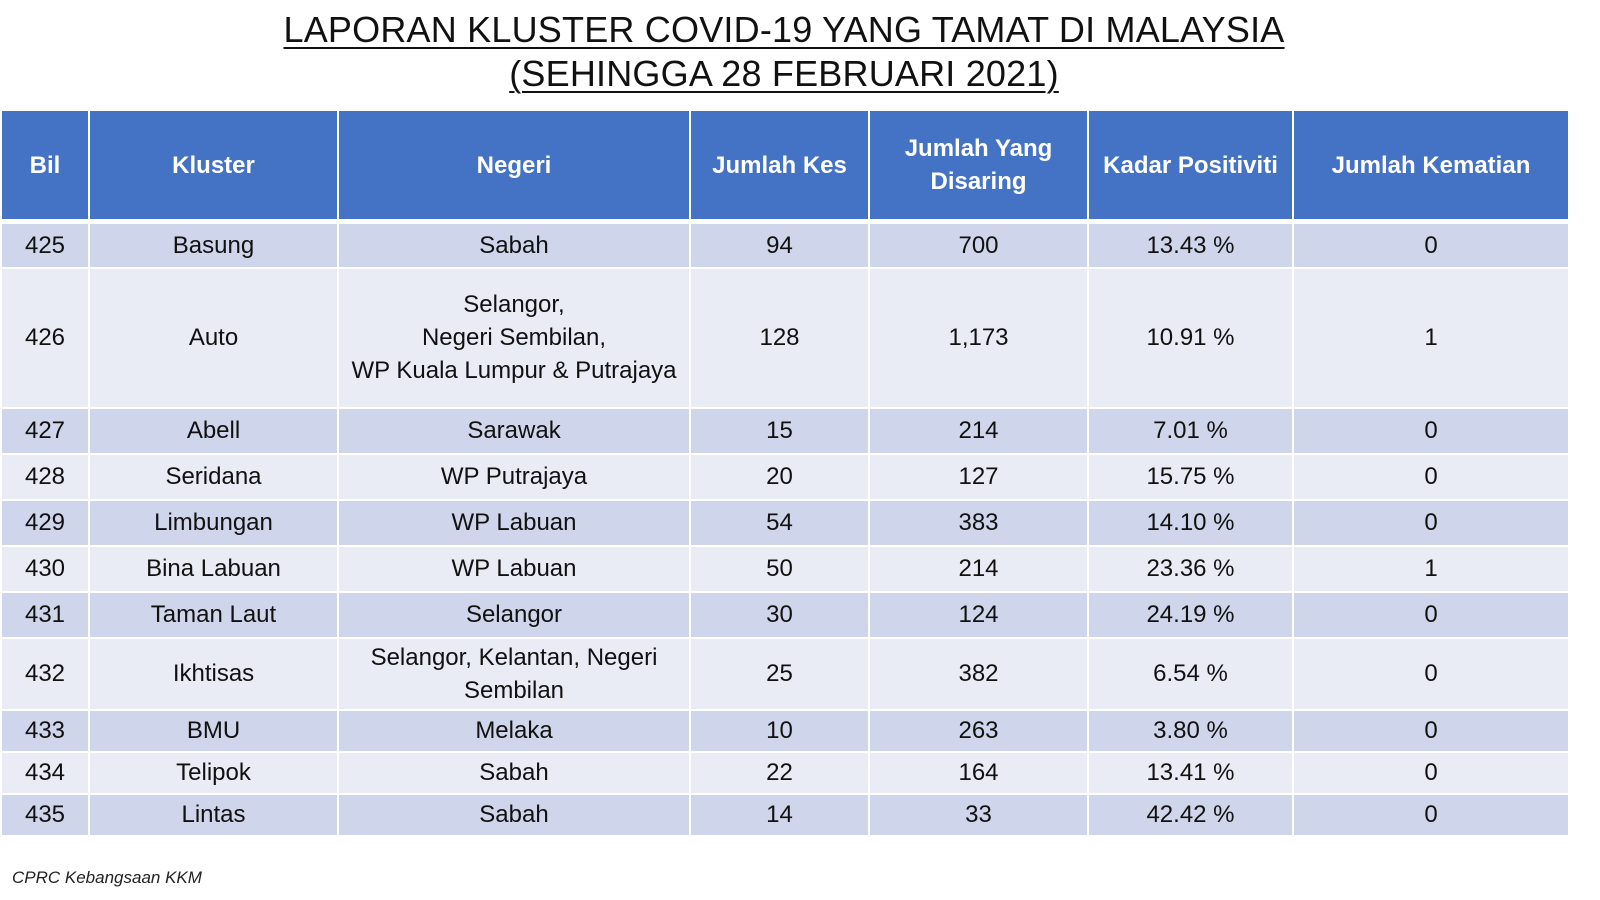 The image size is (1600, 900). What do you see at coordinates (1431, 166) in the screenshot?
I see `header-jumlah-kematian: Jumlah Kematian` at bounding box center [1431, 166].